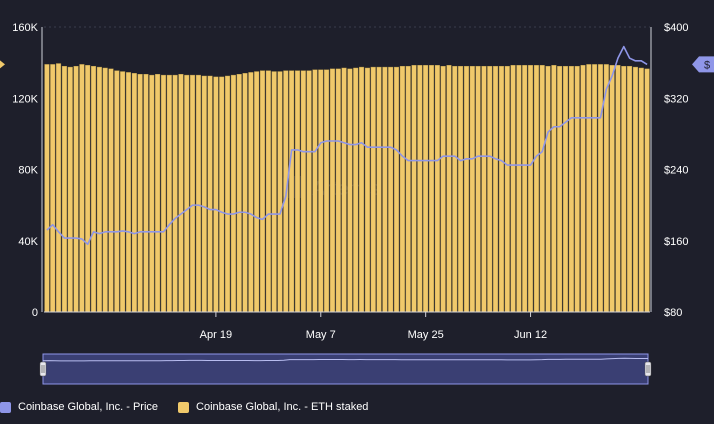 The height and width of the screenshot is (424, 714). Describe the element at coordinates (28, 171) in the screenshot. I see `left-axis-tick-label: 80K` at that location.